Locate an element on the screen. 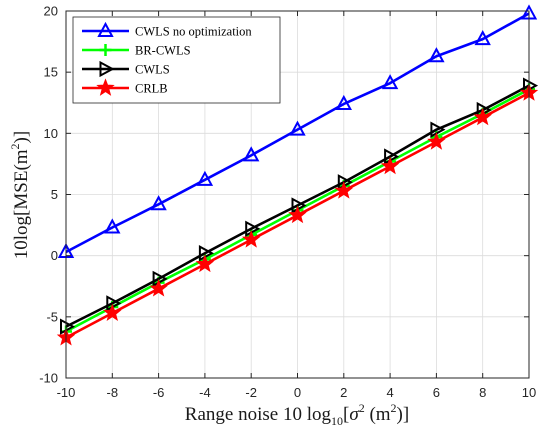 The width and height of the screenshot is (550, 433). x-axis-label-close: )] is located at coordinates (403, 414).